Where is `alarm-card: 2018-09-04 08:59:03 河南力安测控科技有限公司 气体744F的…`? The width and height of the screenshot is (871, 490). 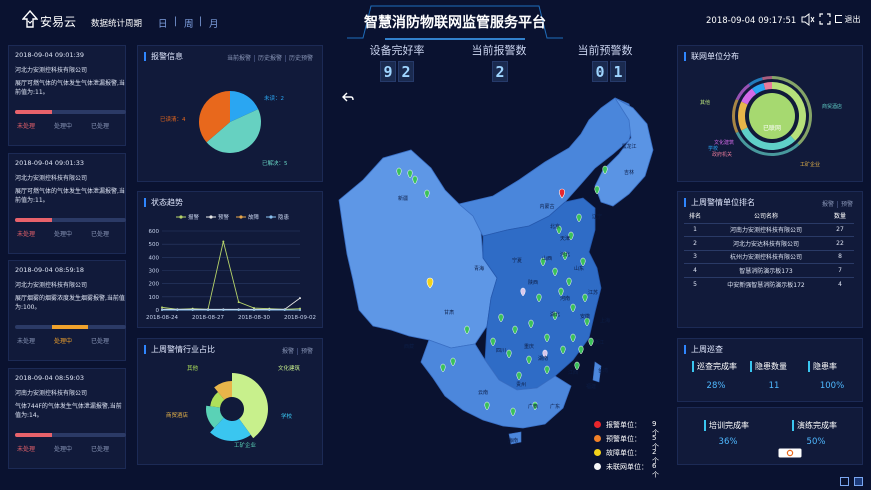 alarm-card: 2018-09-04 08:59:03 河南力安测控科技有限公司 气体744F的… is located at coordinates (67, 418).